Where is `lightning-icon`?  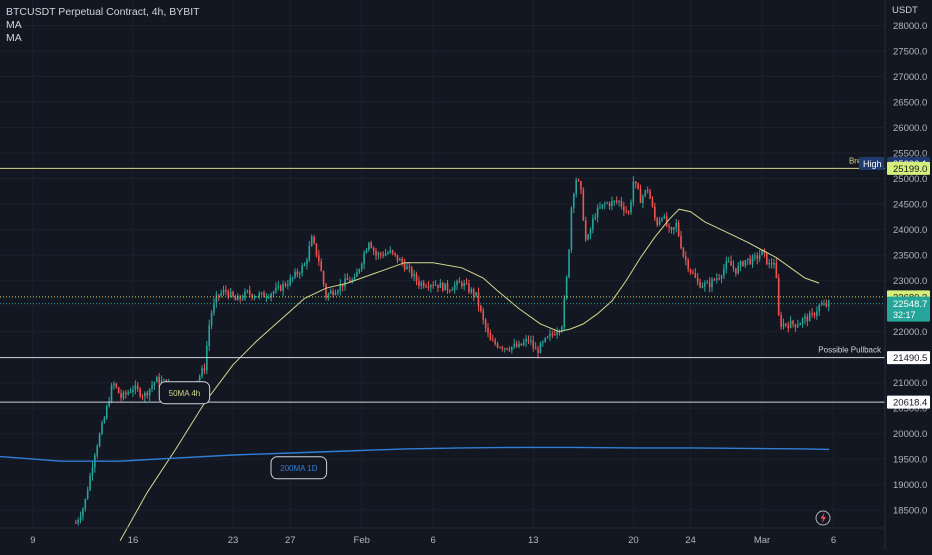 lightning-icon is located at coordinates (823, 518).